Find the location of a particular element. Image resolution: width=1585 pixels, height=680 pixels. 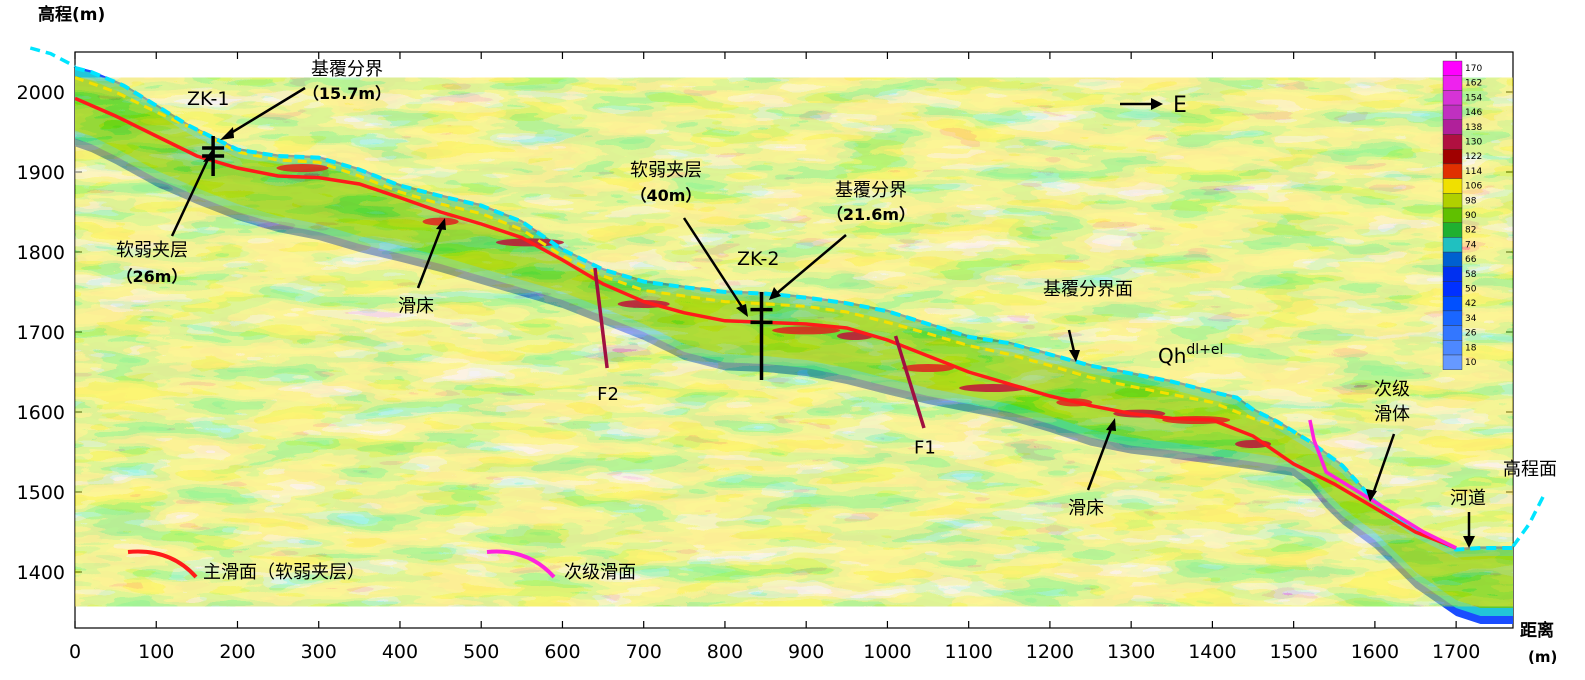

colorbar-tick-label: 146 is located at coordinates (1473, 113).